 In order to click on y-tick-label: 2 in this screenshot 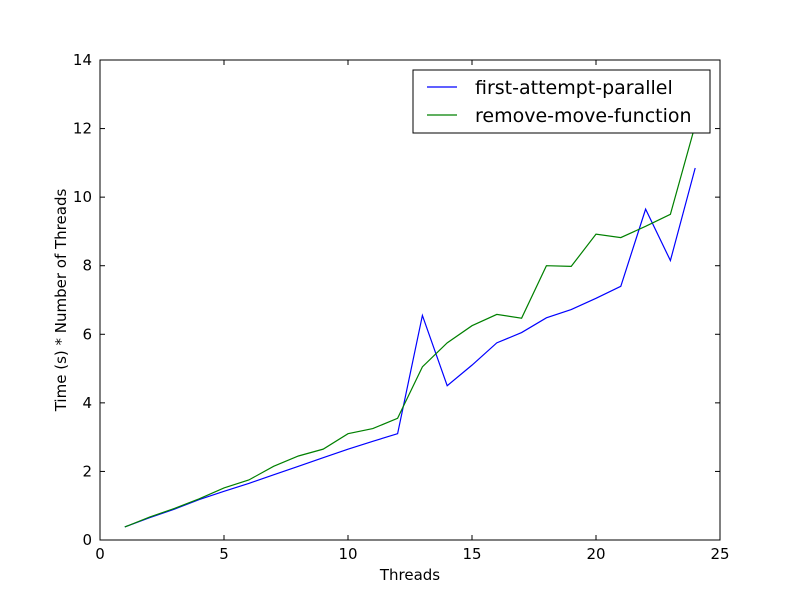, I will do `click(87, 471)`.